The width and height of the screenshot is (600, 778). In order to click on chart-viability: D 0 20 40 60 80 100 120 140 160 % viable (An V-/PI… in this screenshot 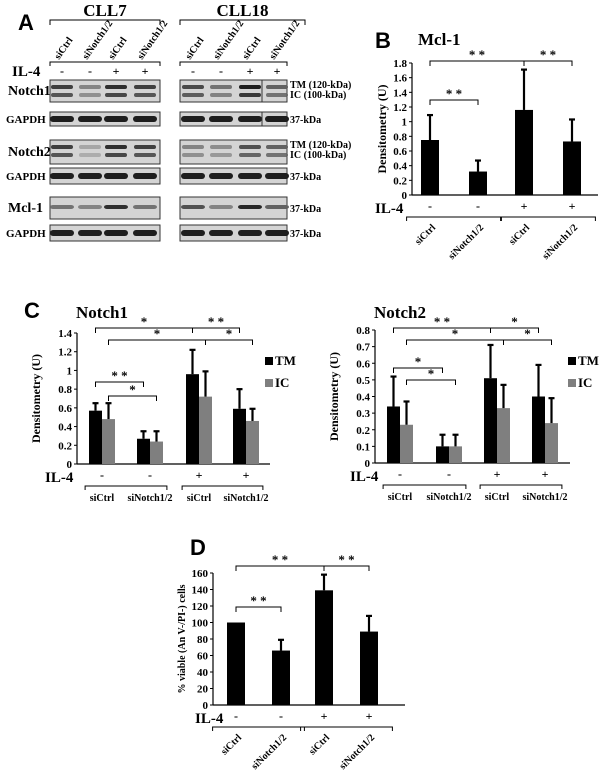, I will do `click(291, 653)`.